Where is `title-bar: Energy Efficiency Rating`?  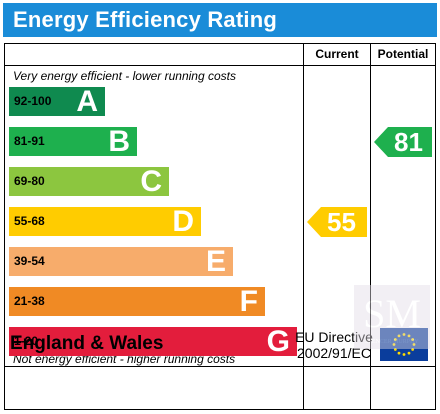 title-bar: Energy Efficiency Rating is located at coordinates (220, 20).